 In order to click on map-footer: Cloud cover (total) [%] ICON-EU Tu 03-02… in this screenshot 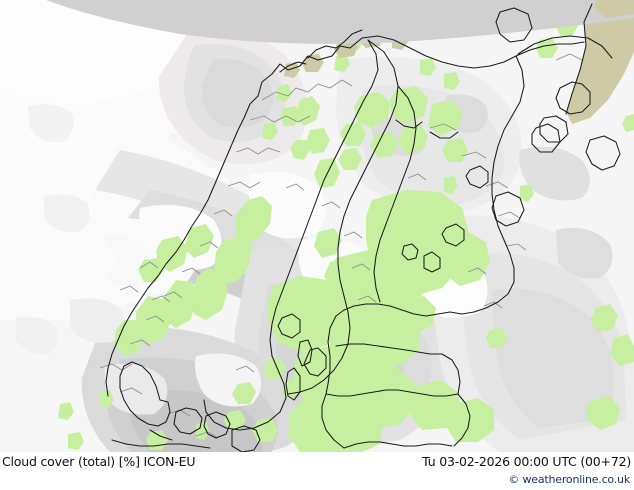, I will do `click(317, 471)`.